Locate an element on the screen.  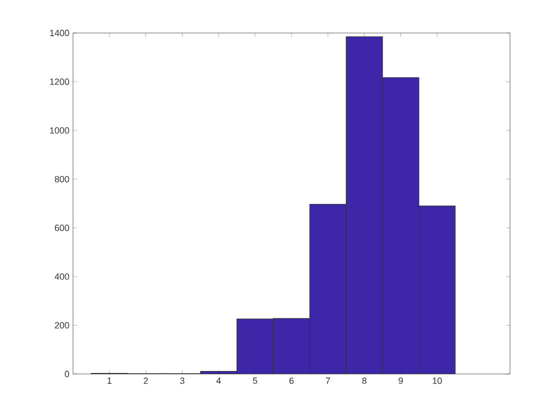
x-tick-label: 1 is located at coordinates (110, 381).